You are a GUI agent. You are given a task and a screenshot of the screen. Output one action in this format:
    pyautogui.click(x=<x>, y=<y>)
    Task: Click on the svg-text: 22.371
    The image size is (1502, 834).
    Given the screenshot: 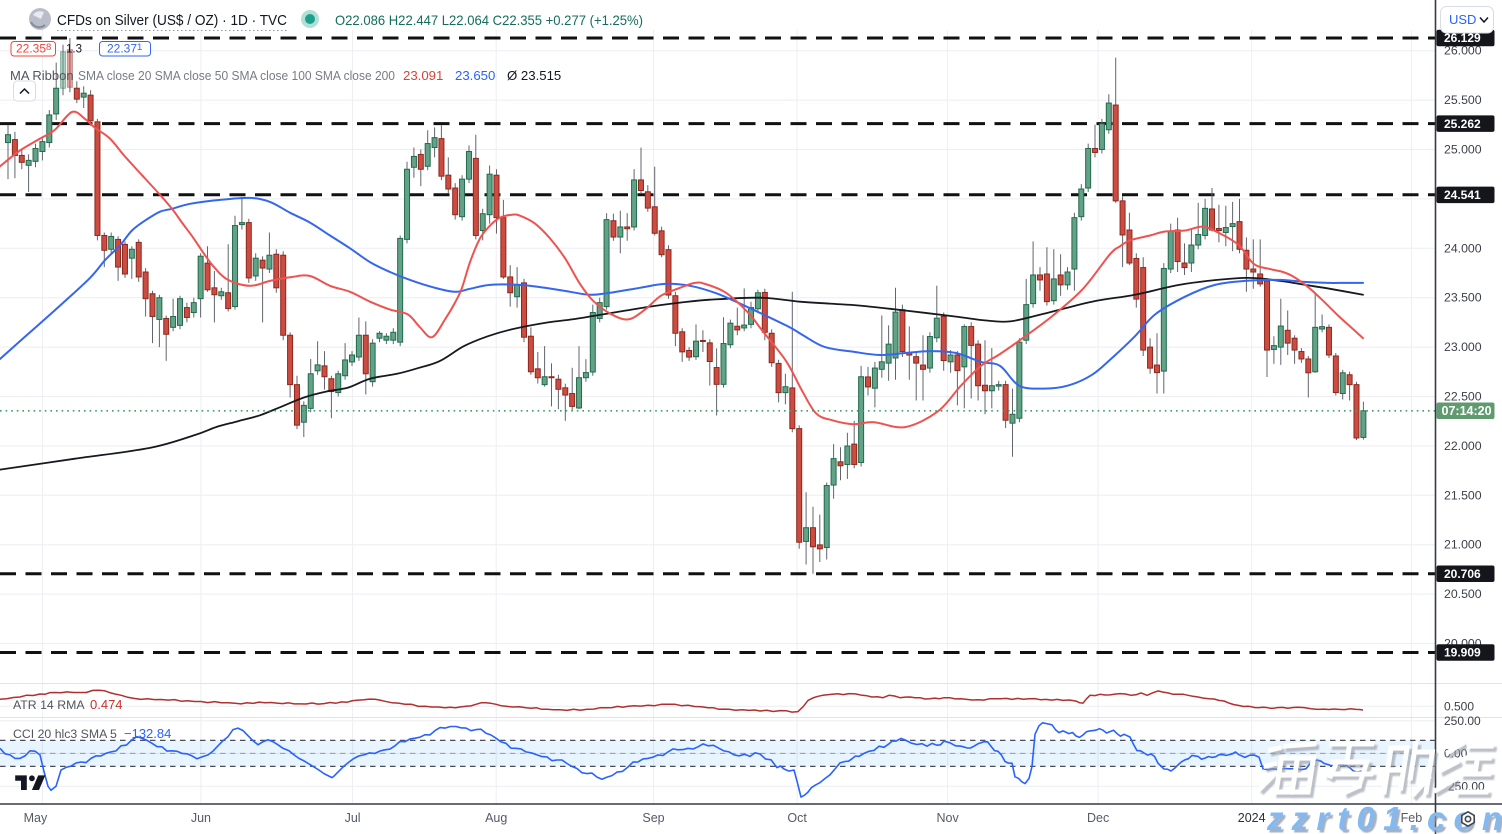 What is the action you would take?
    pyautogui.click(x=124, y=49)
    